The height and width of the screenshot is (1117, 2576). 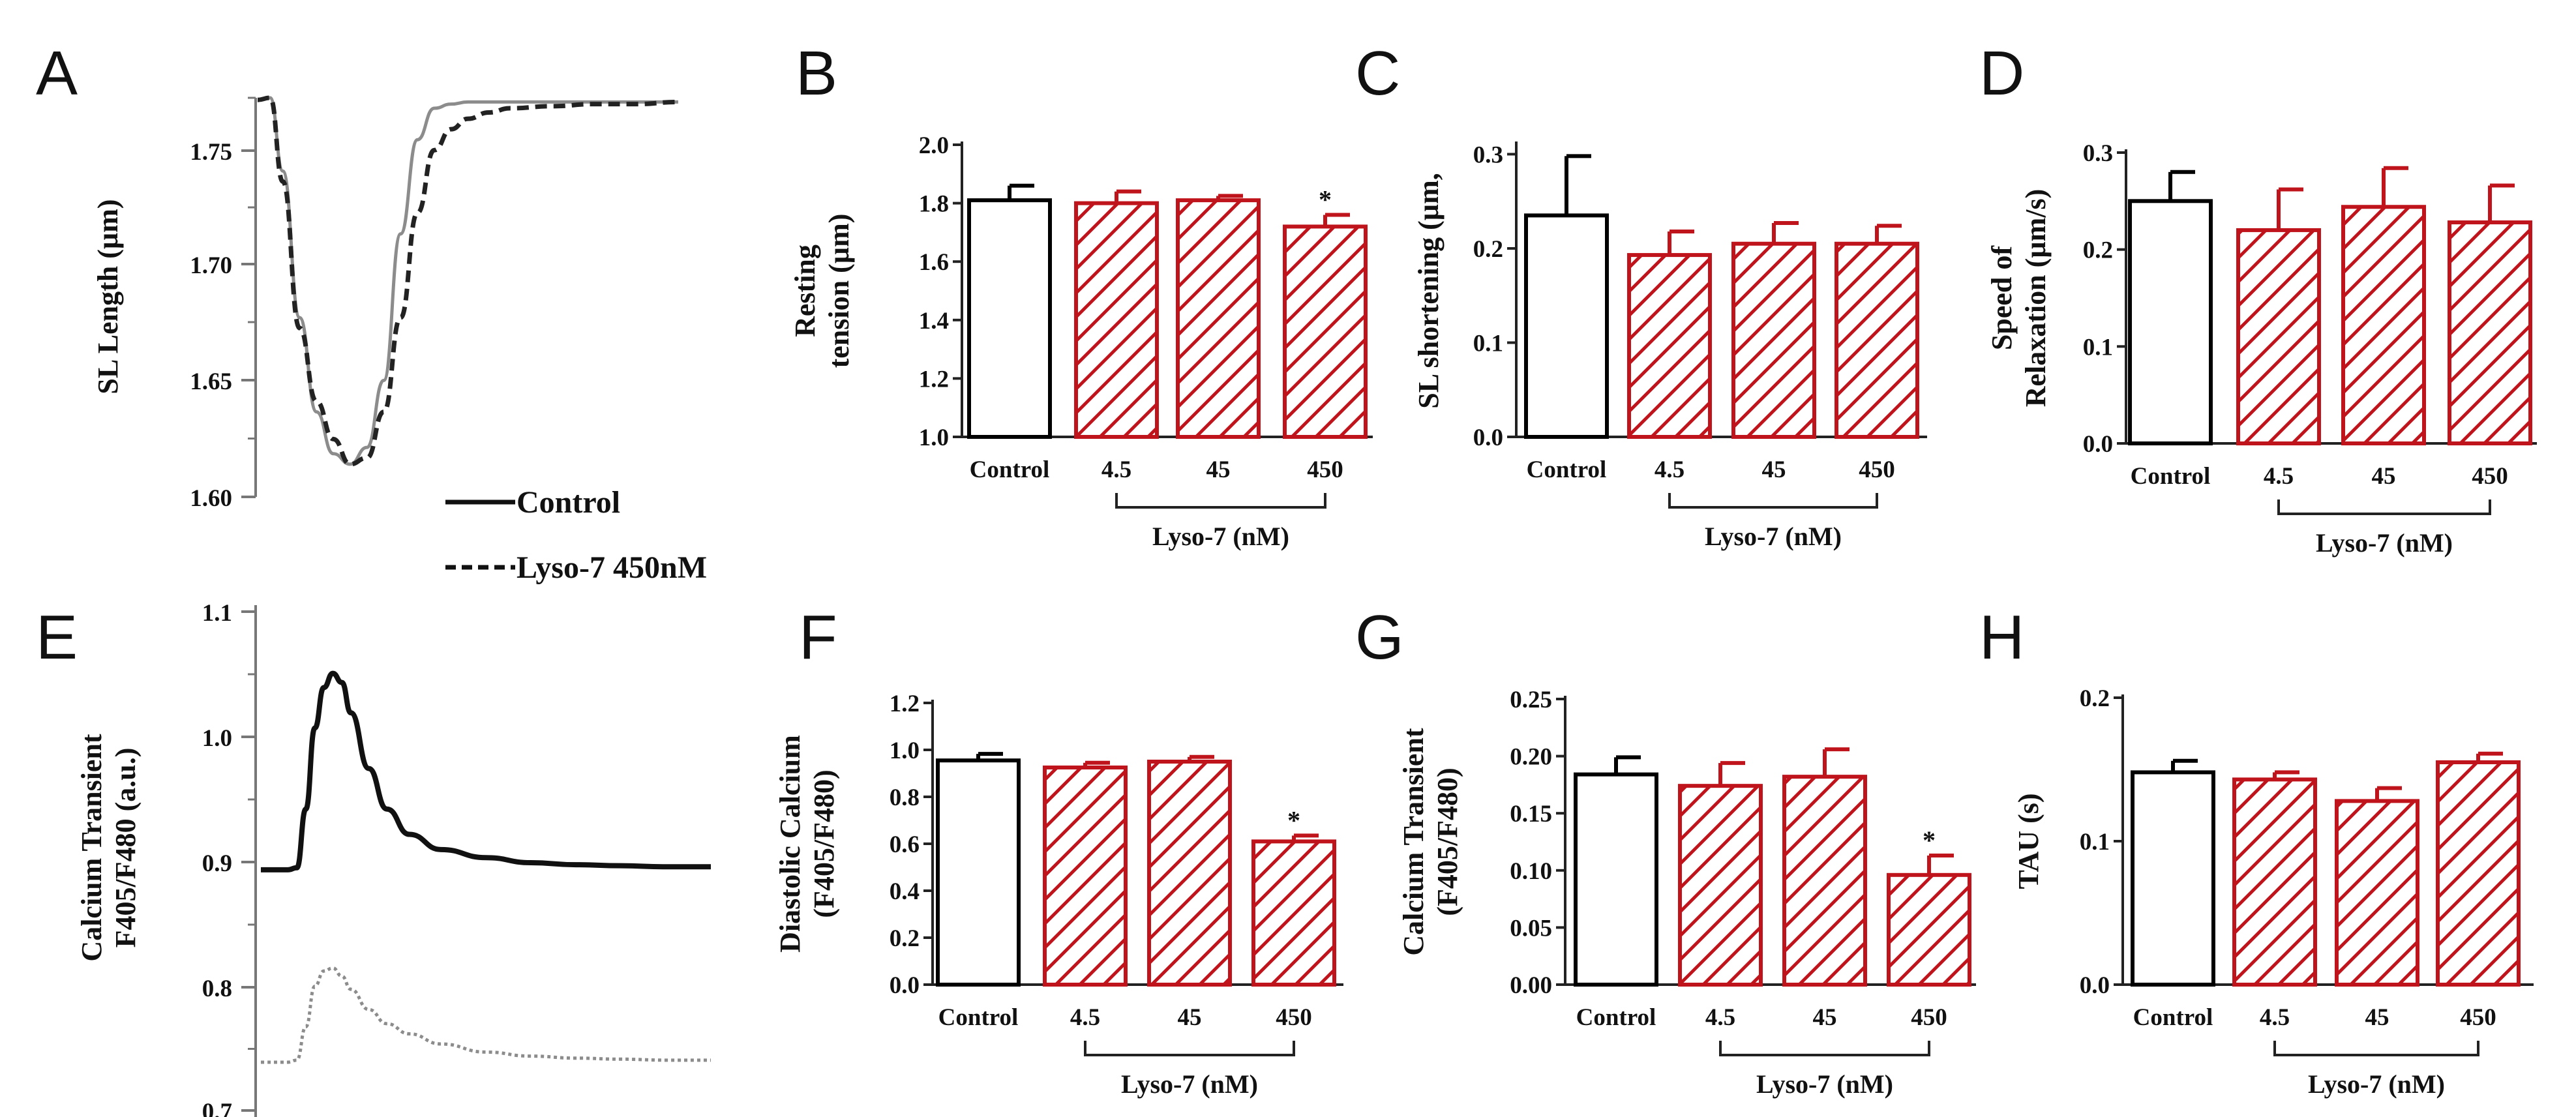 I want to click on y-tick-label: 0.6, so click(x=905, y=844).